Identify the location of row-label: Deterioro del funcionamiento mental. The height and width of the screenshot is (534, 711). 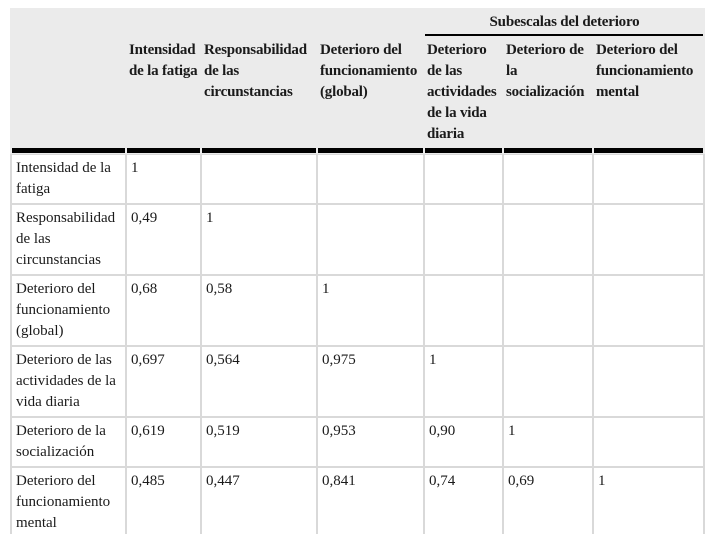
(68, 501).